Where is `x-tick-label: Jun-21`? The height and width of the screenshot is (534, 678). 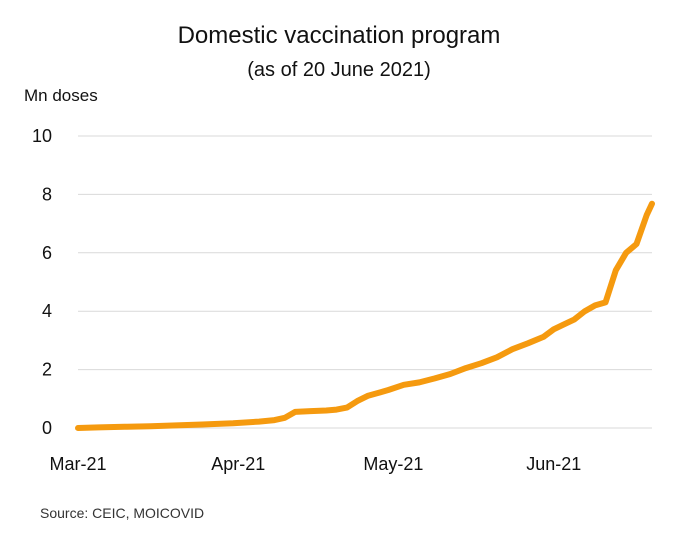
x-tick-label: Jun-21 is located at coordinates (553, 464).